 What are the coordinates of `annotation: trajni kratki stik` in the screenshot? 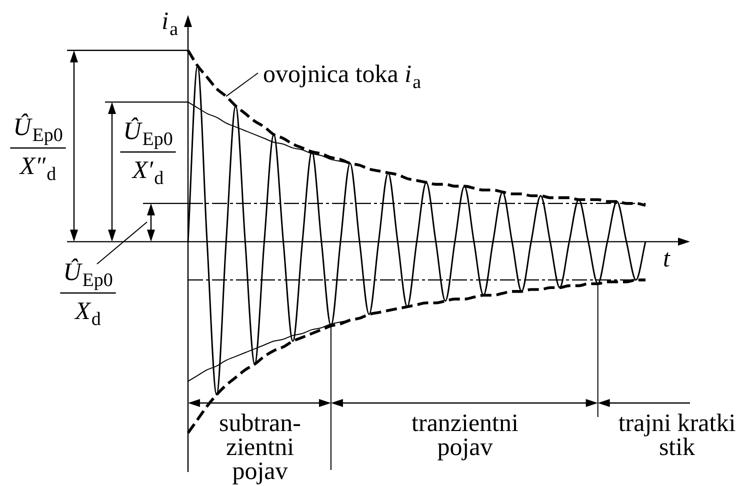 It's located at (677, 435).